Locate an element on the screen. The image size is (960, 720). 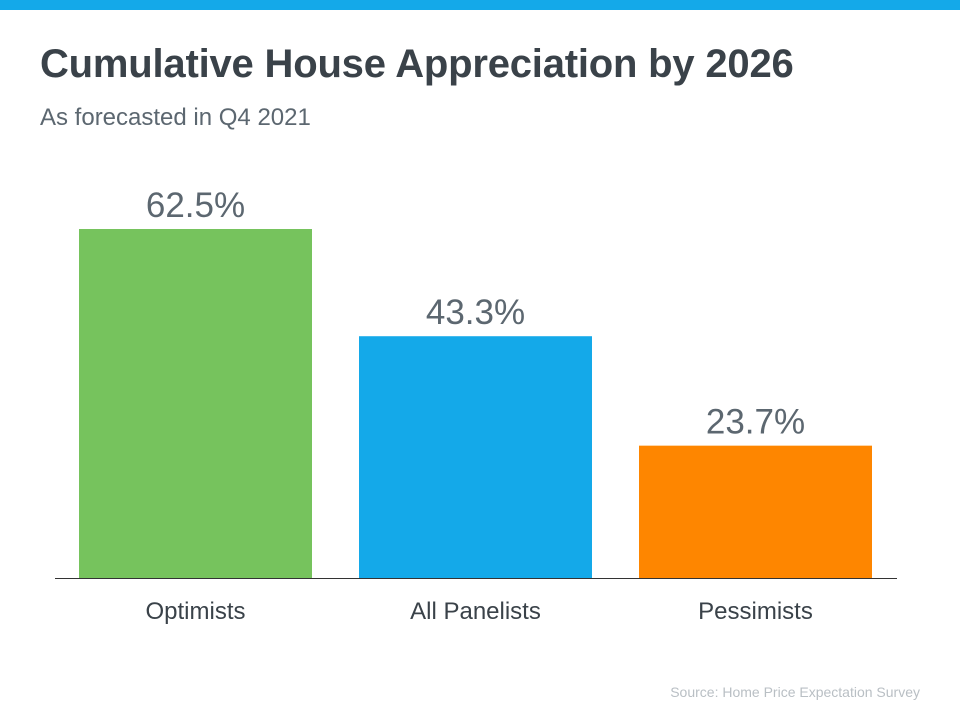
bar-pessimists is located at coordinates (755, 511).